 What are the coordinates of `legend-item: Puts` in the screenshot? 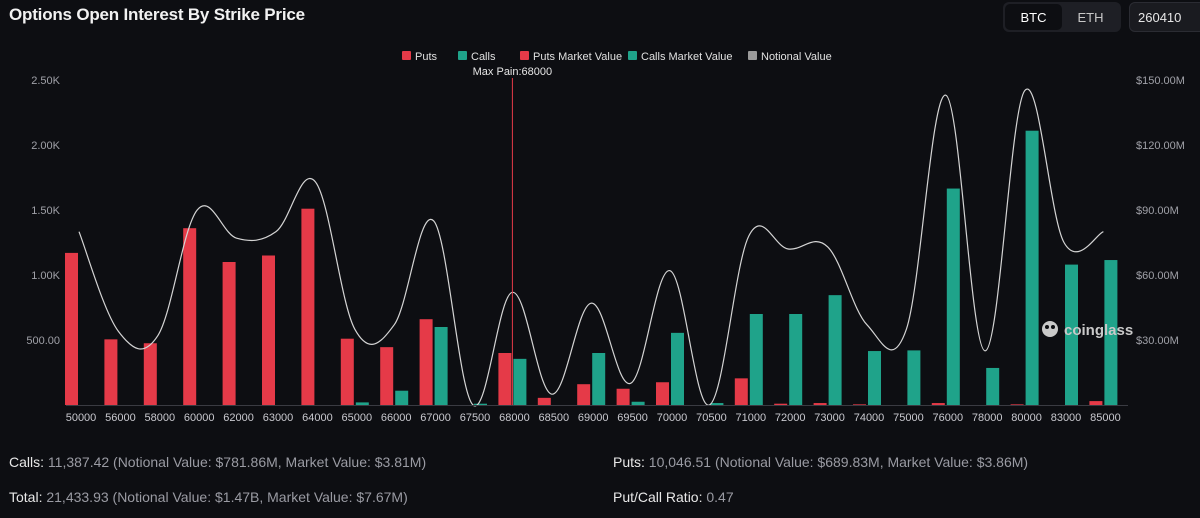 It's located at (426, 57).